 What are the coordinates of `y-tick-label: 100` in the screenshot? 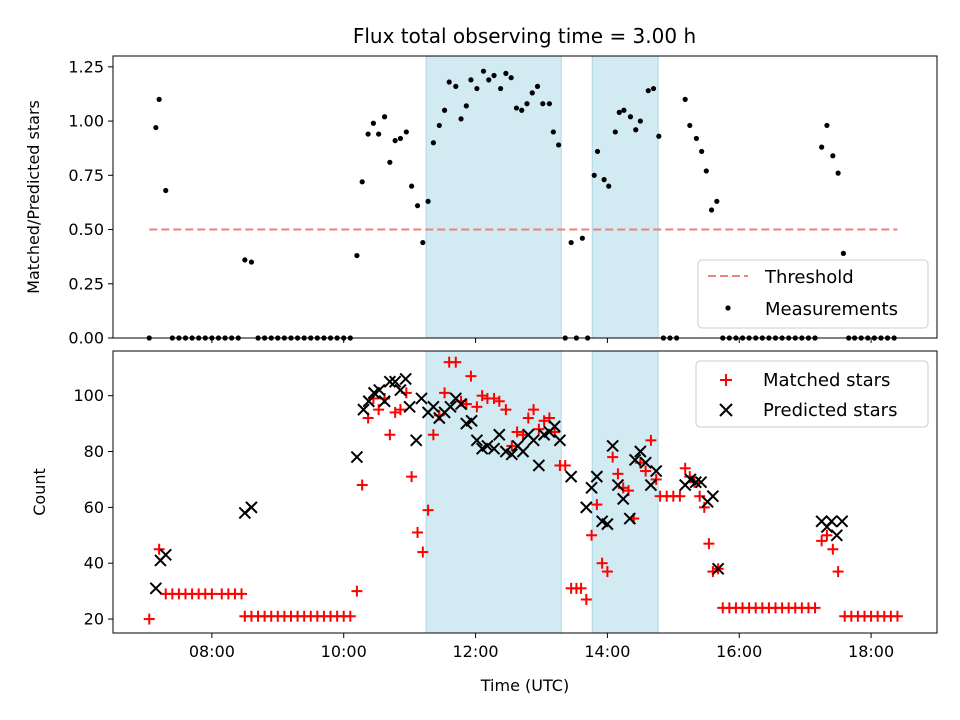 It's located at (88, 395).